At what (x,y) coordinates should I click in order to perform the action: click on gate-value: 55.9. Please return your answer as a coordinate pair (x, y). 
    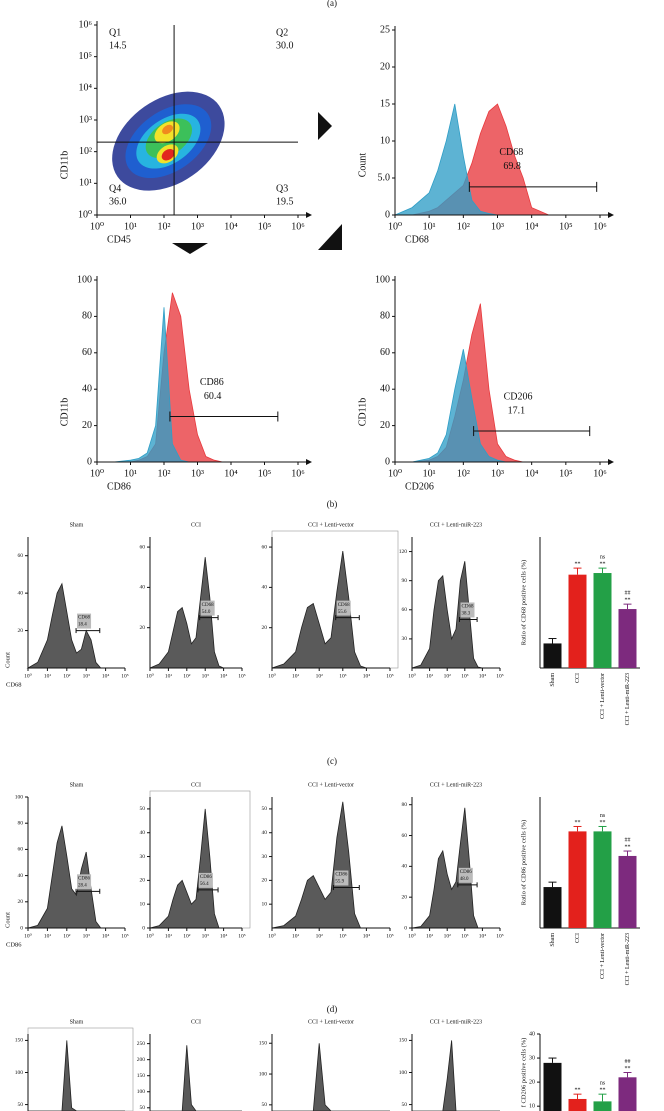
    Looking at the image, I should click on (339, 882).